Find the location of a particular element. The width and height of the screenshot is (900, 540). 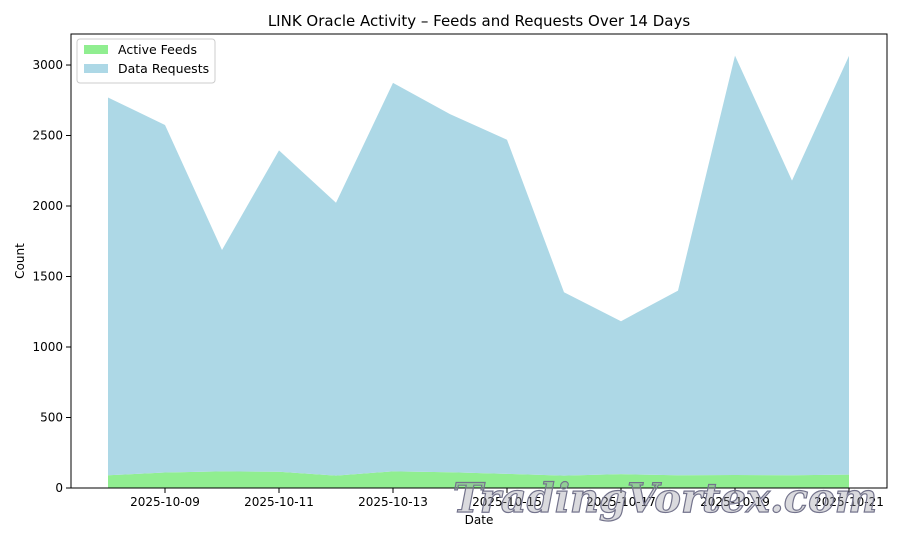

x-tick-label: 2025-10-15 is located at coordinates (507, 502).